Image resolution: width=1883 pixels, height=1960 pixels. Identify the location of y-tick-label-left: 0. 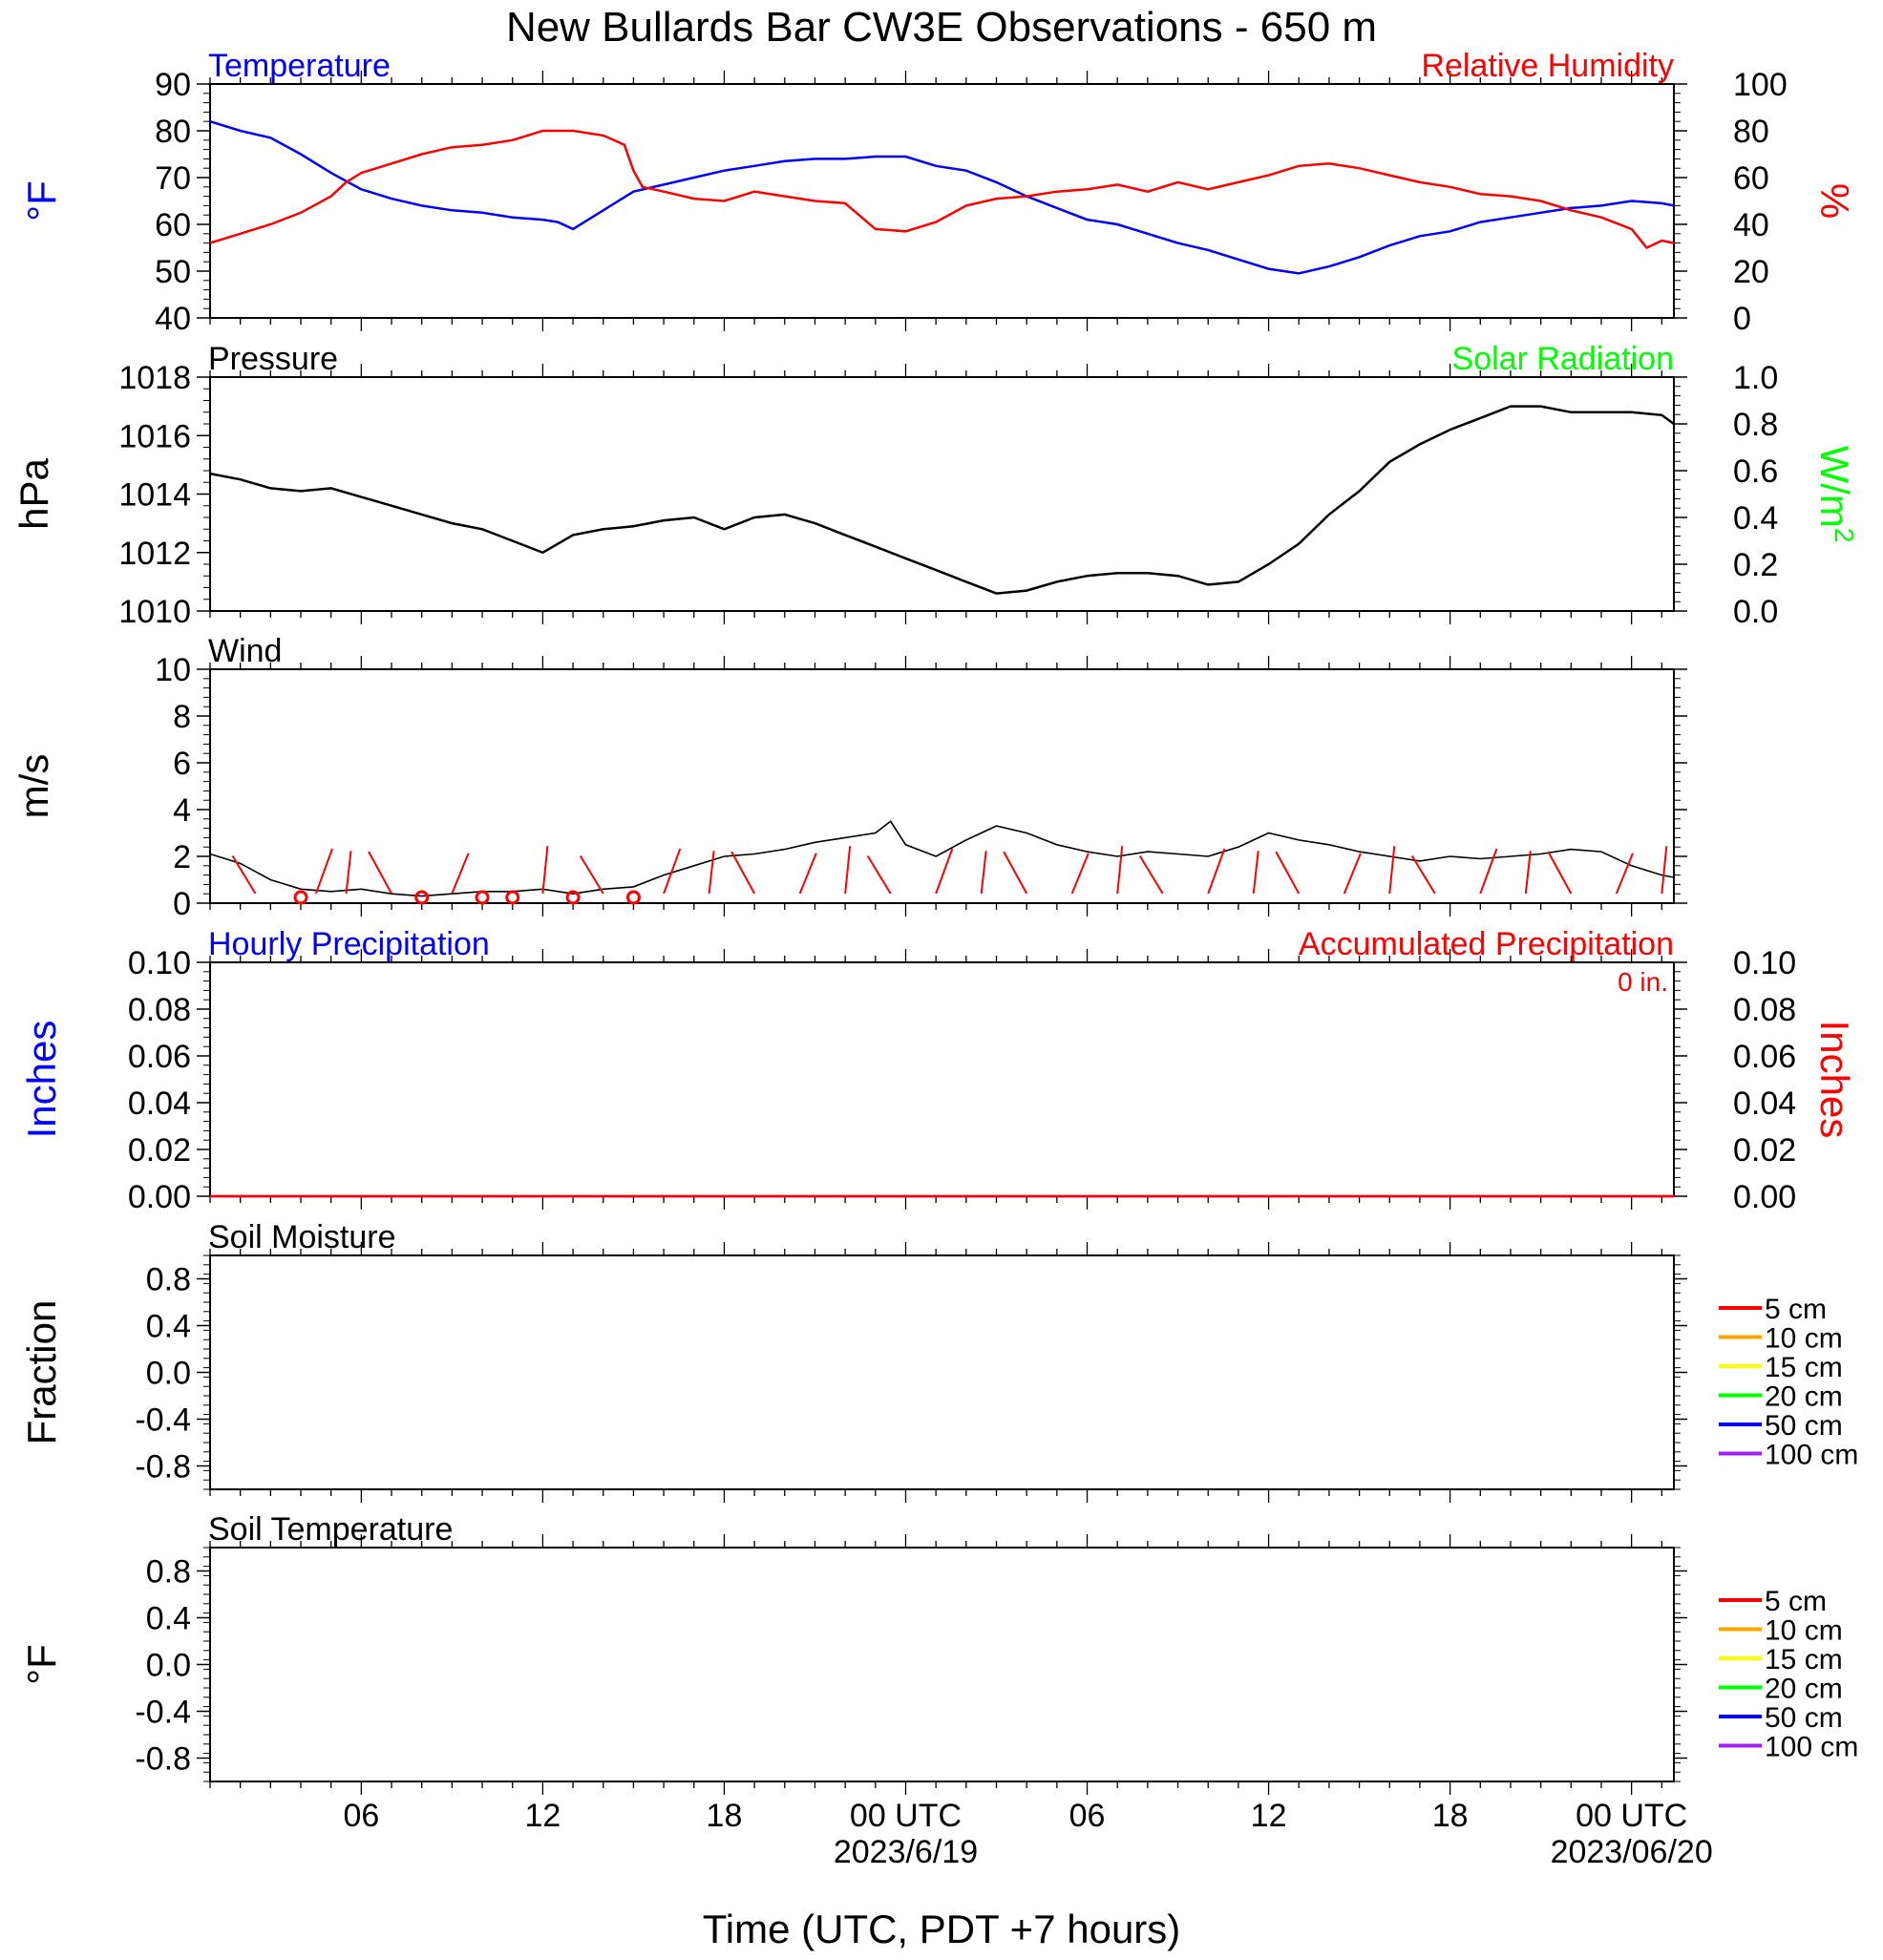
(182, 904).